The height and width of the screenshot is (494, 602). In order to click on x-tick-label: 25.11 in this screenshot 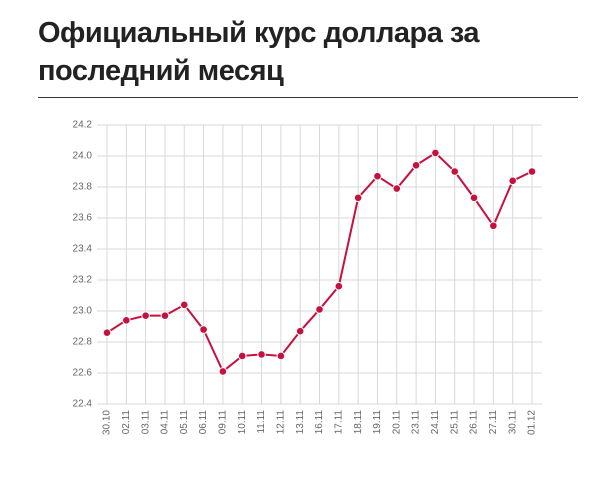, I will do `click(454, 422)`.